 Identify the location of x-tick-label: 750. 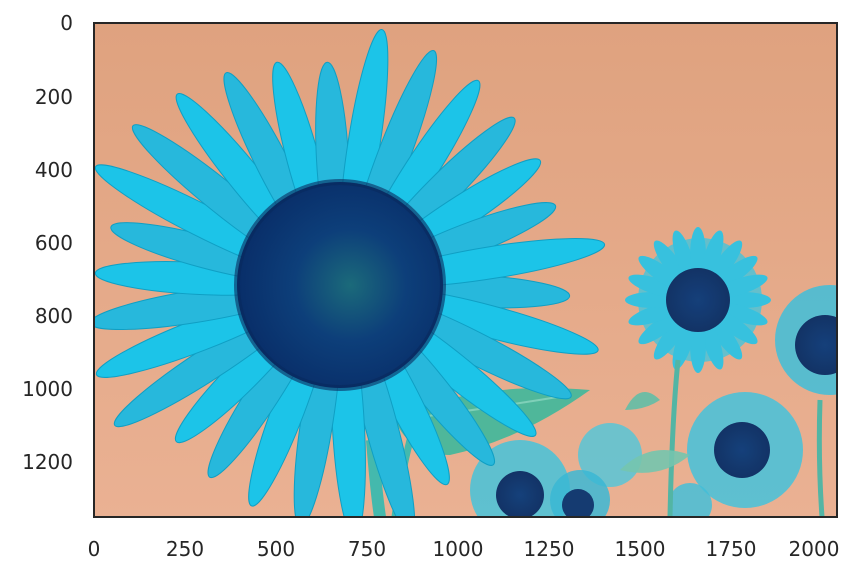
(367, 549).